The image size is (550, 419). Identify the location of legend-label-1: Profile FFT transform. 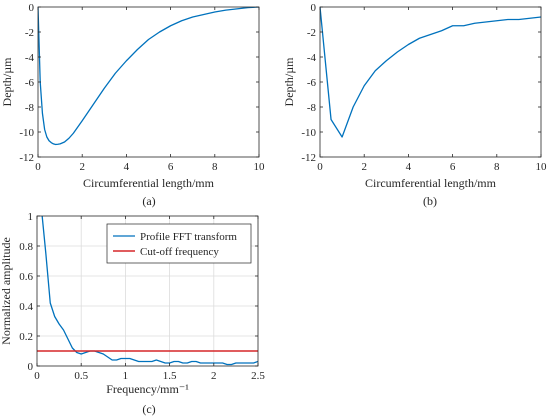
(188, 237).